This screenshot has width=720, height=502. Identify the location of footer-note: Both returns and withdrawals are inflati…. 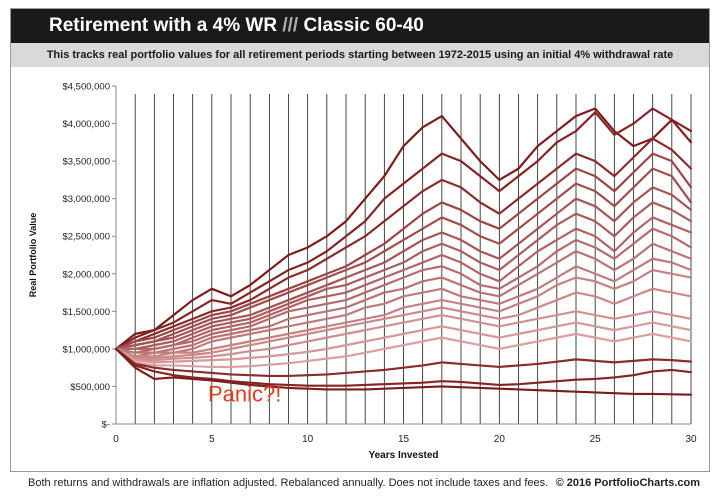
(288, 483).